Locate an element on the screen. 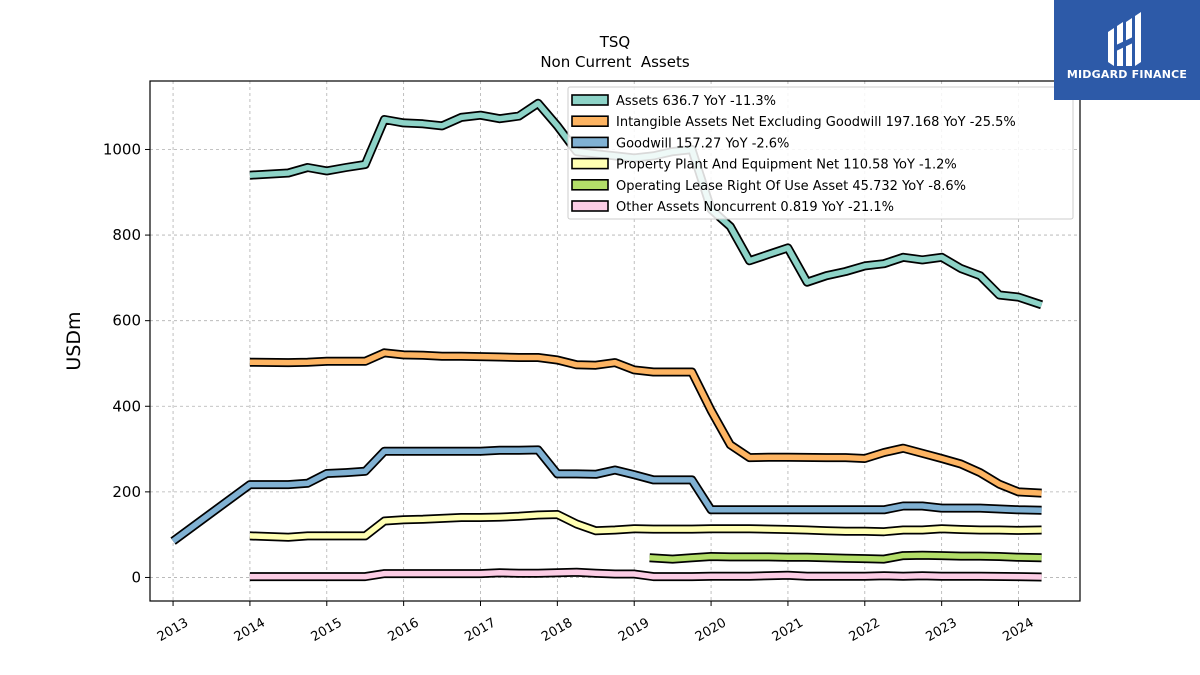 The image size is (1200, 675). y-tick-label: 600 is located at coordinates (126, 321).